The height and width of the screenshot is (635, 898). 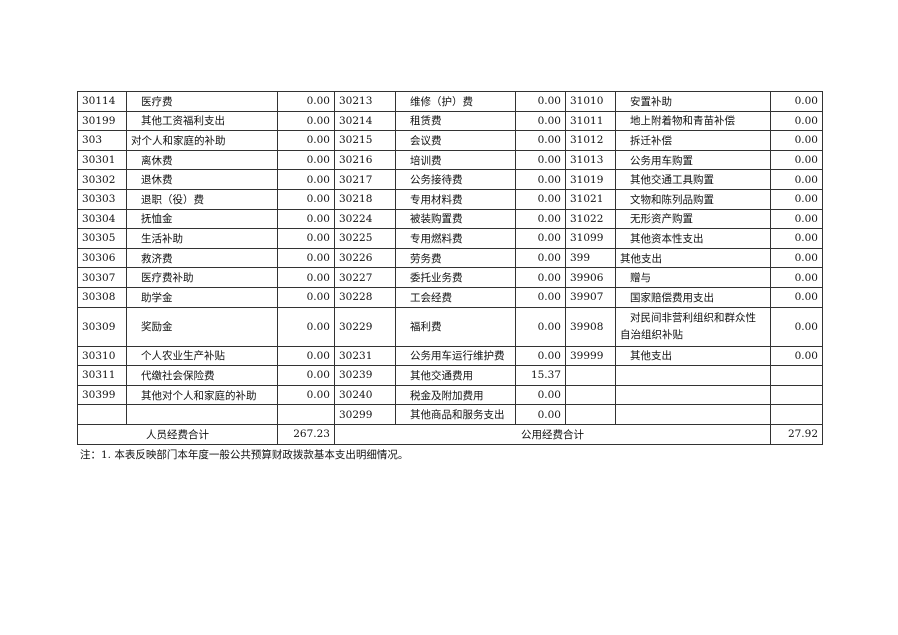 What do you see at coordinates (202, 258) in the screenshot?
I see `cell-name: 救济费` at bounding box center [202, 258].